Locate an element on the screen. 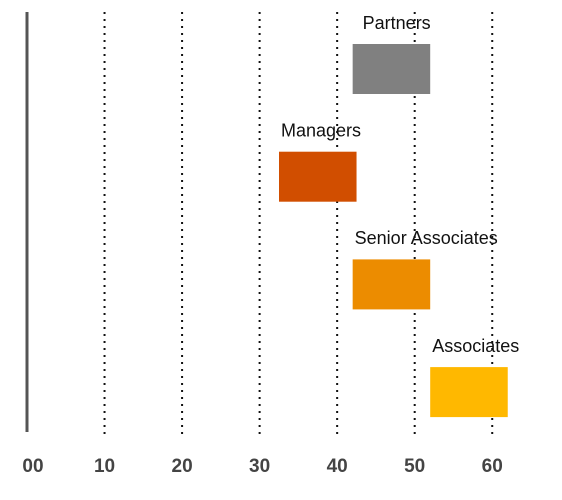 This screenshot has width=562, height=500. bar-label: Senior Associates is located at coordinates (426, 238).